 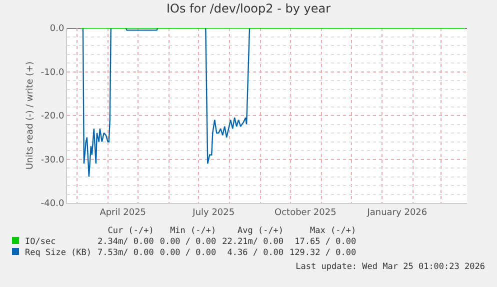 I want to click on text: Min (-/+), so click(x=193, y=231).